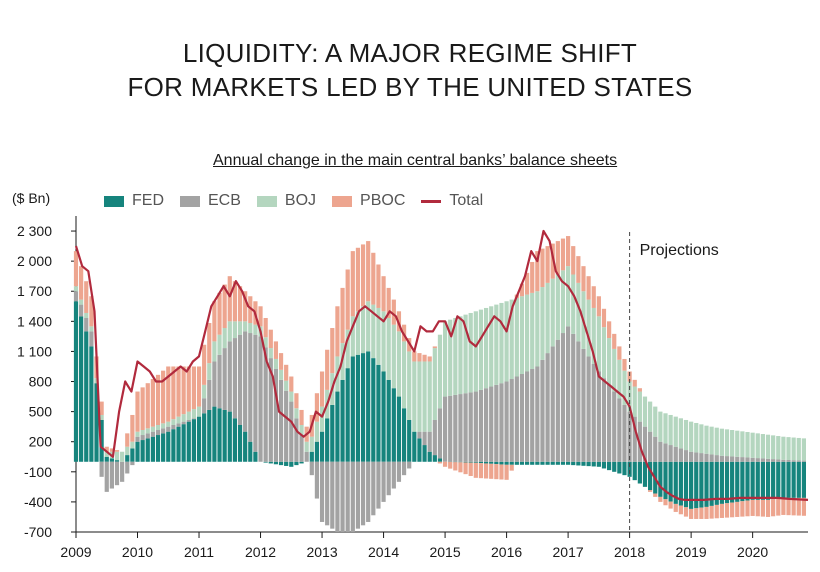  I want to click on y-tick-label: 2 000, so click(34, 261).